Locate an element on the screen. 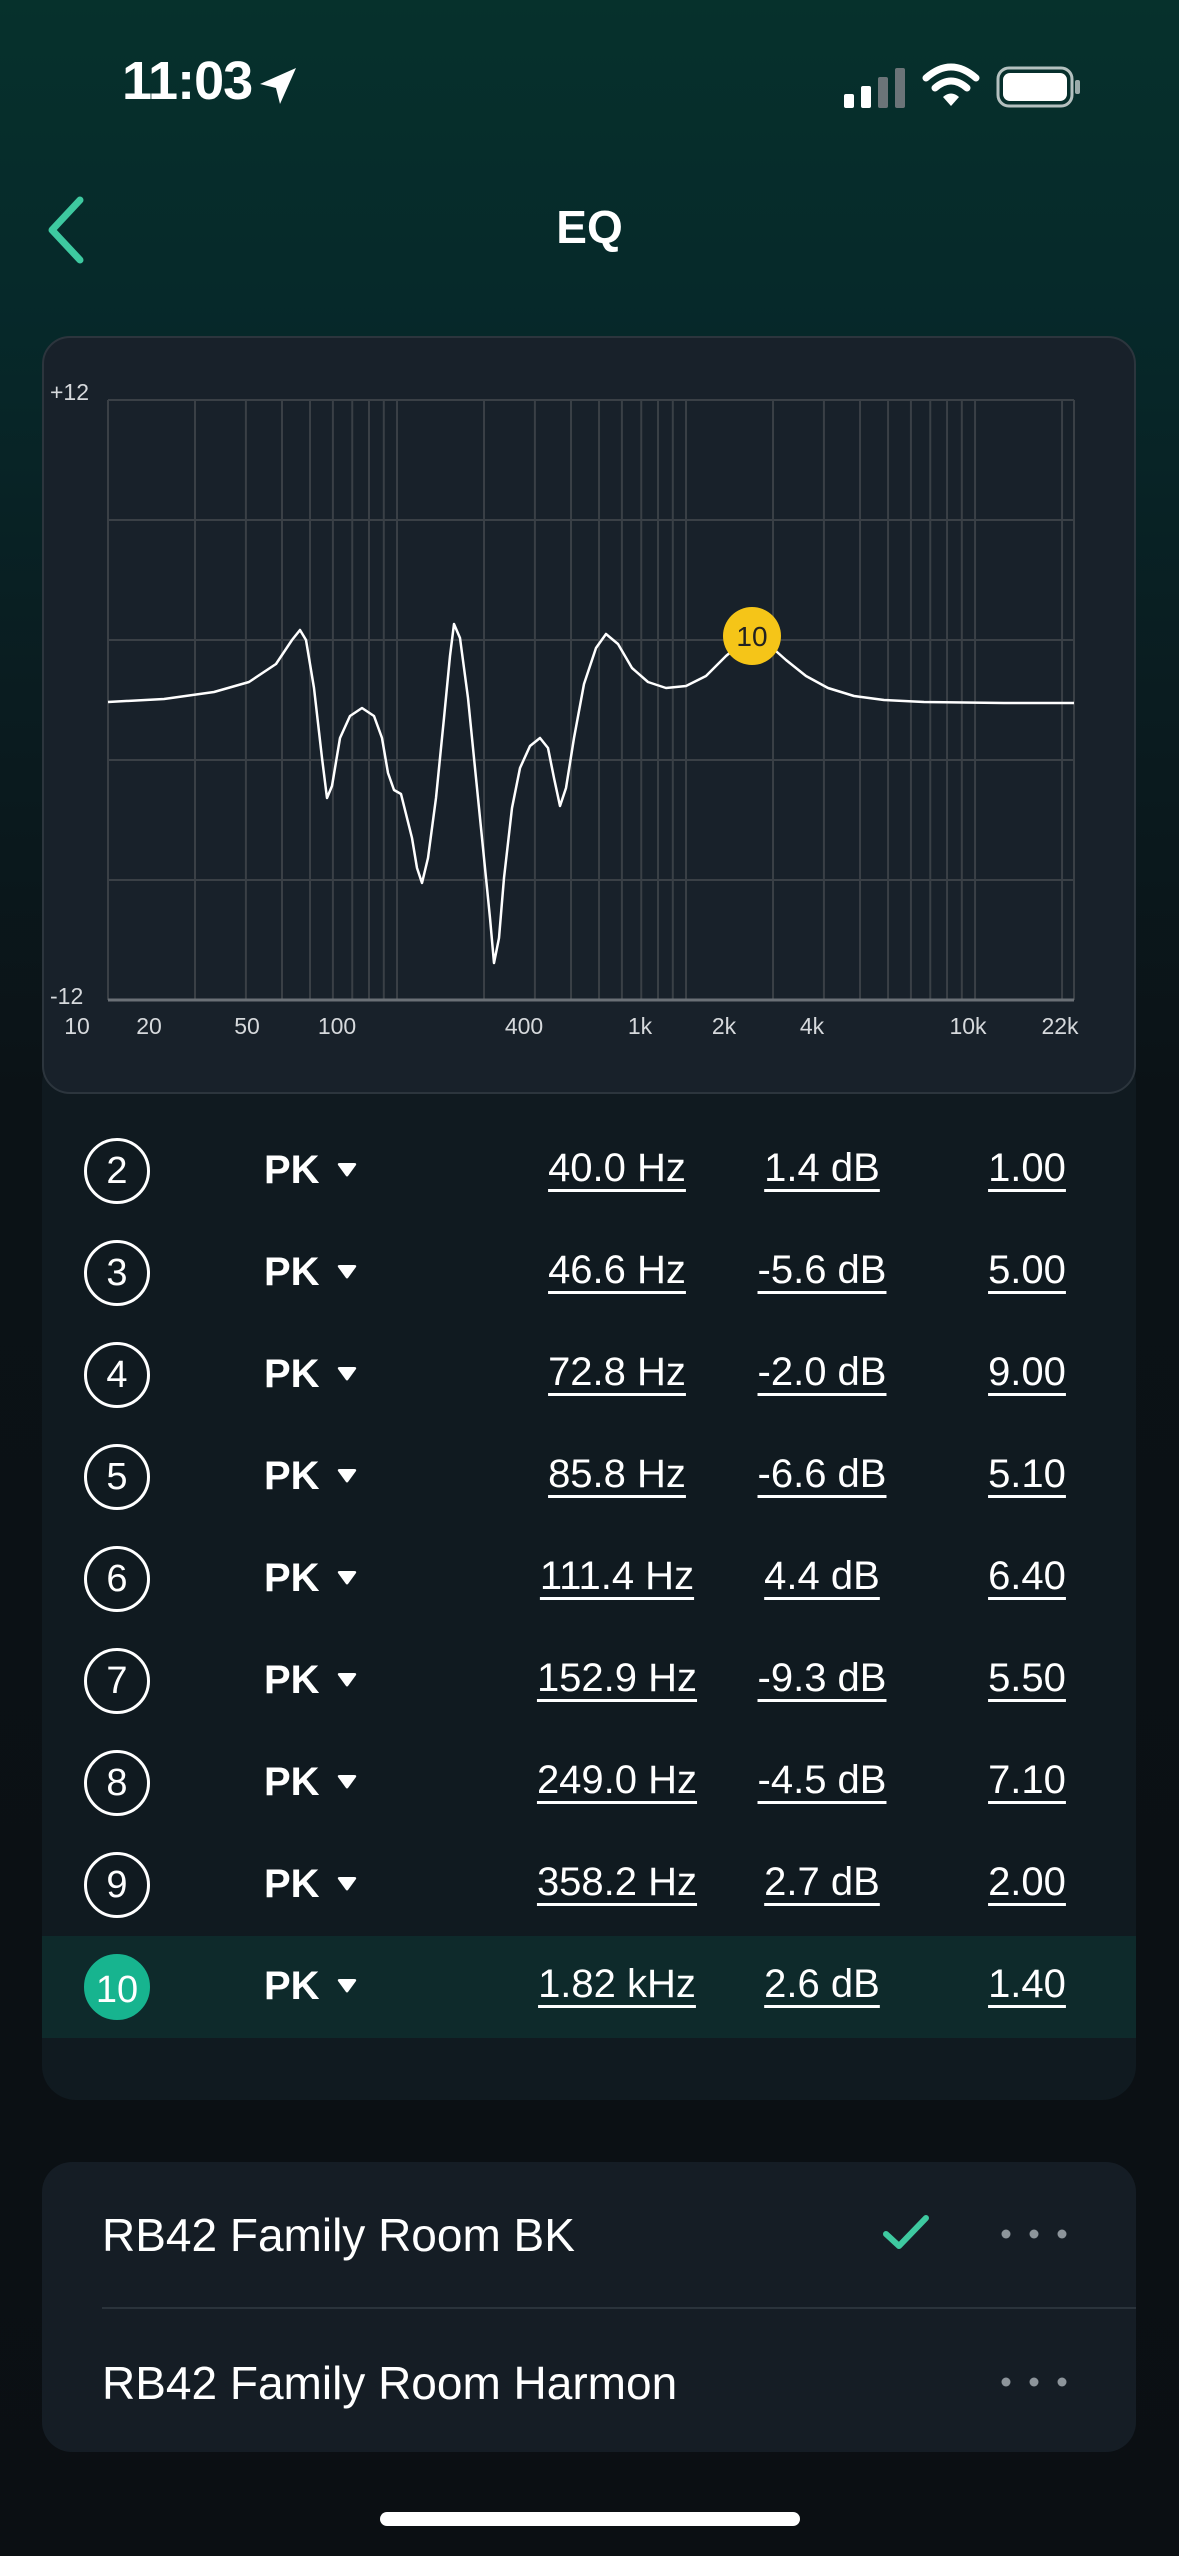 Image resolution: width=1179 pixels, height=2556 pixels. band-frequency-value: 111.4 Hz is located at coordinates (617, 1576).